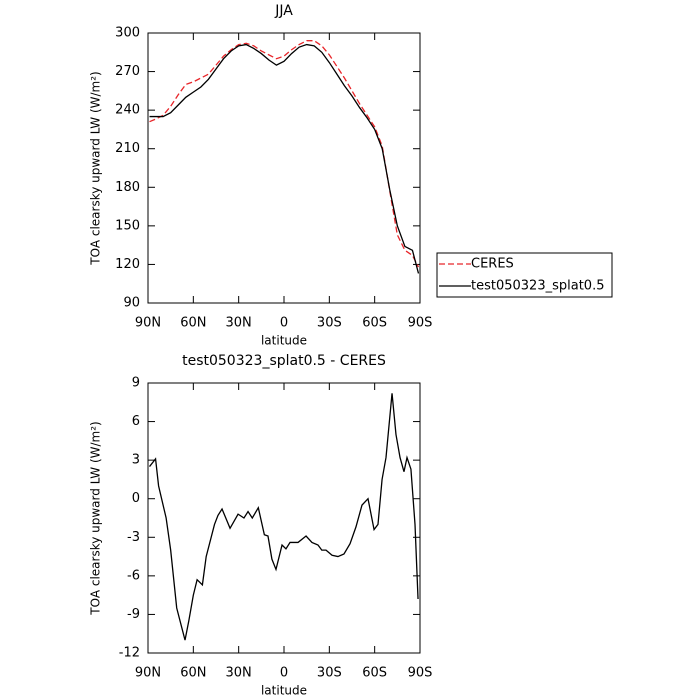 The height and width of the screenshot is (700, 700). What do you see at coordinates (127, 110) in the screenshot?
I see `y-tick-label: 240` at bounding box center [127, 110].